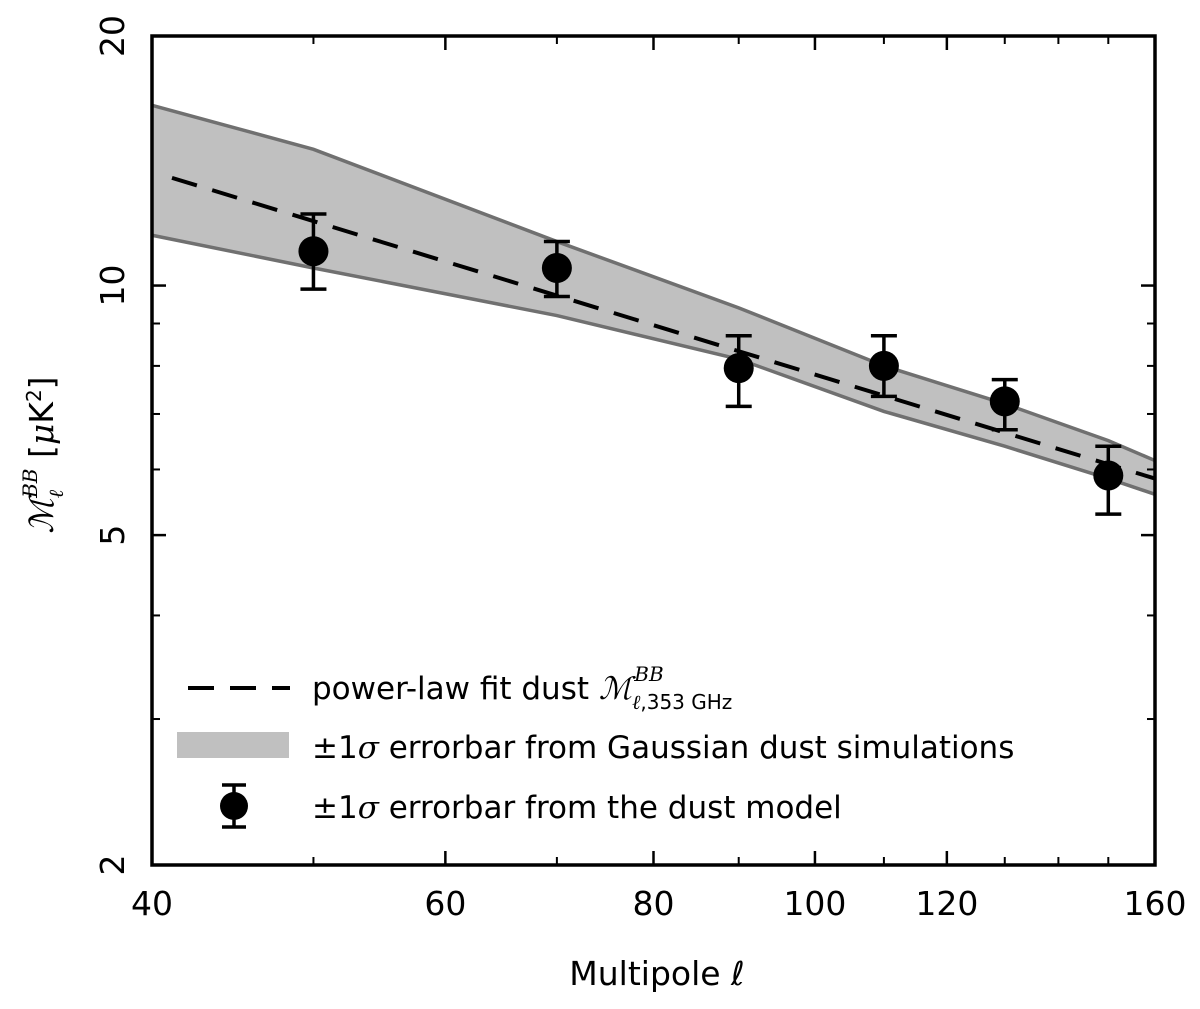 Image resolution: width=1200 pixels, height=1009 pixels. I want to click on x-tick-label-100: 100, so click(814, 903).